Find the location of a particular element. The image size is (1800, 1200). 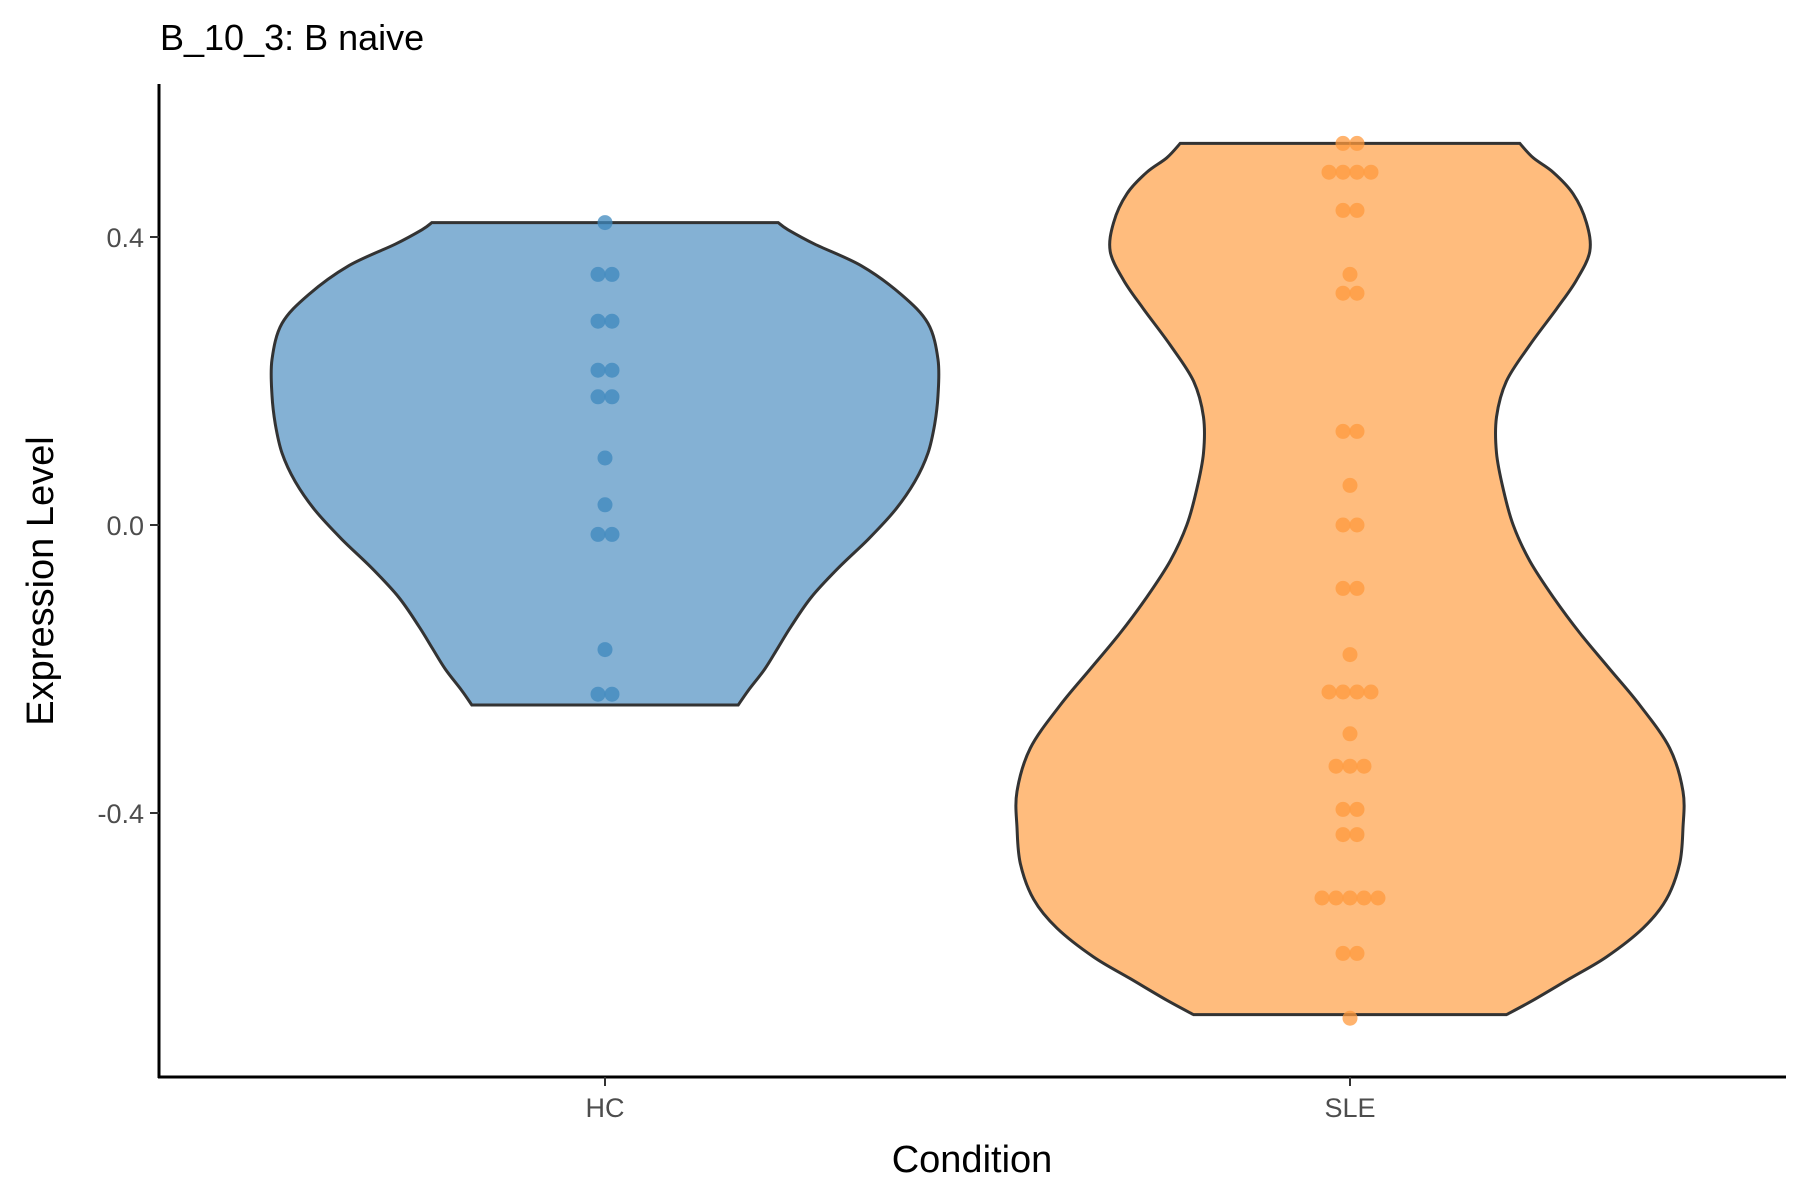

y-tick-label: 0.0 is located at coordinates (125, 526).